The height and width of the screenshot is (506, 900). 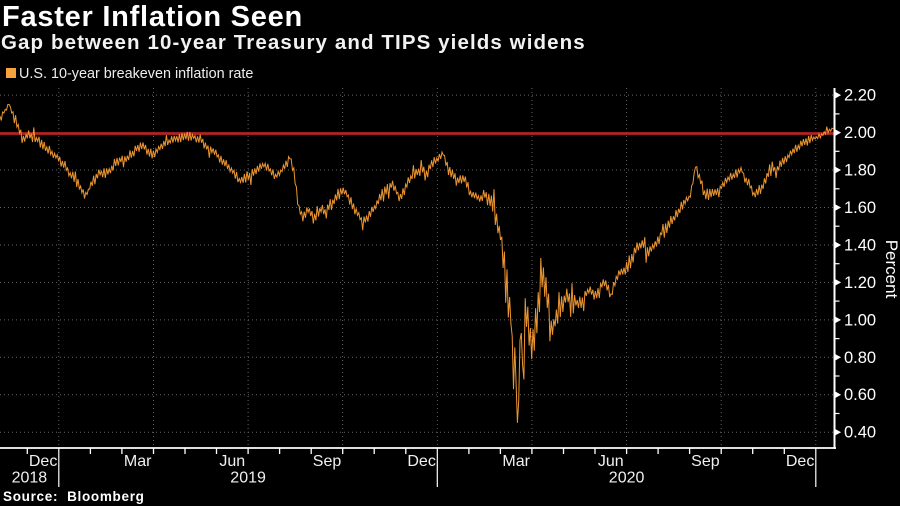 What do you see at coordinates (860, 246) in the screenshot?
I see `svg-text: 1.40` at bounding box center [860, 246].